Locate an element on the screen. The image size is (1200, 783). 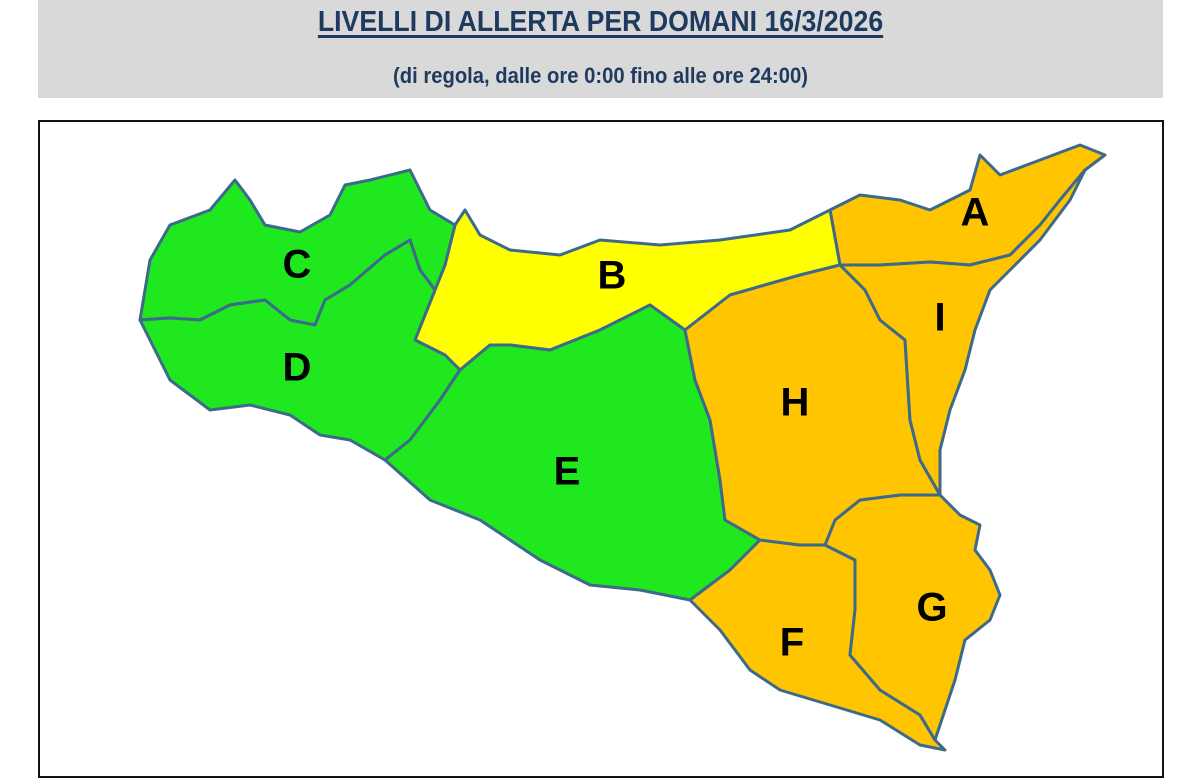
zone-f-label: F is located at coordinates (792, 643).